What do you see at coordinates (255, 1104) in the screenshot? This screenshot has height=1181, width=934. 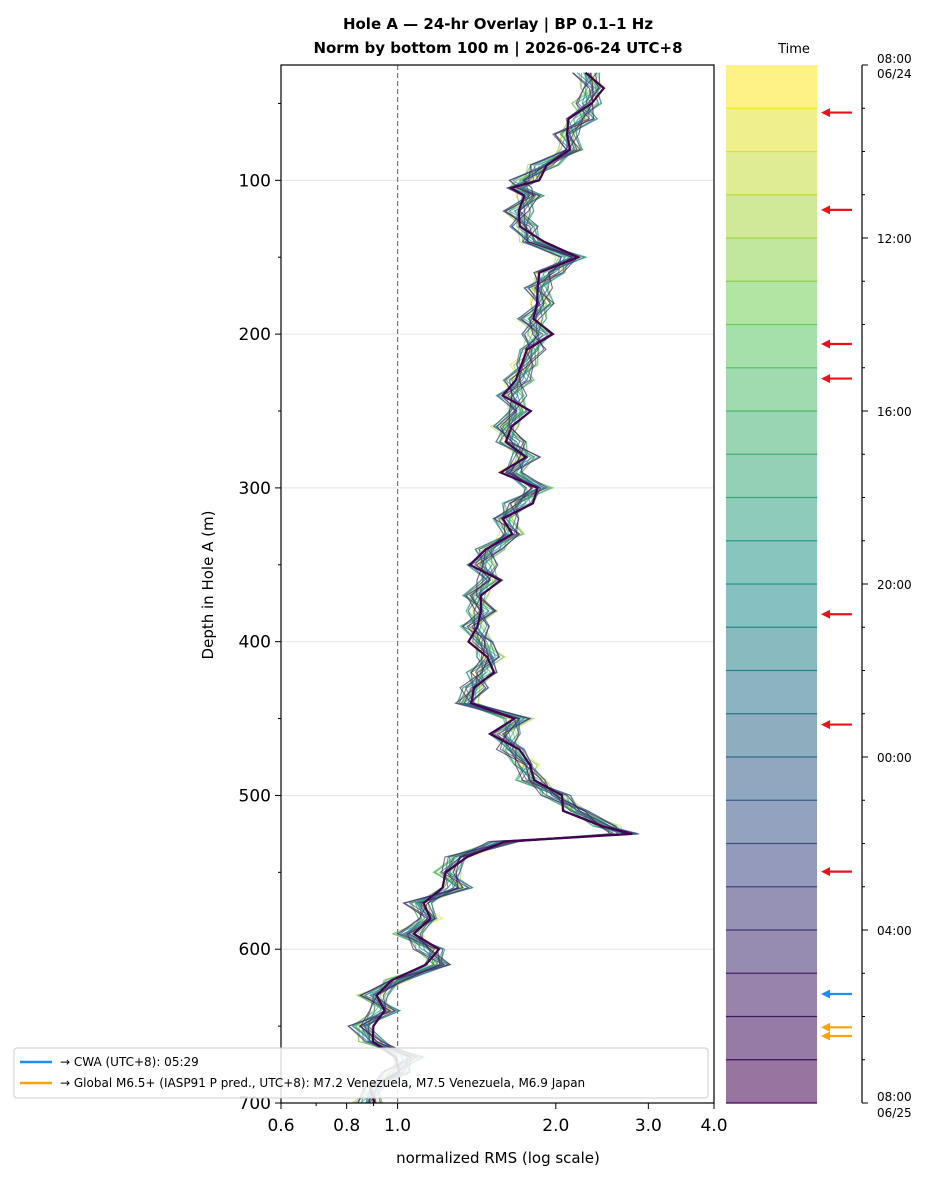 I see `y-tick-label: 700` at bounding box center [255, 1104].